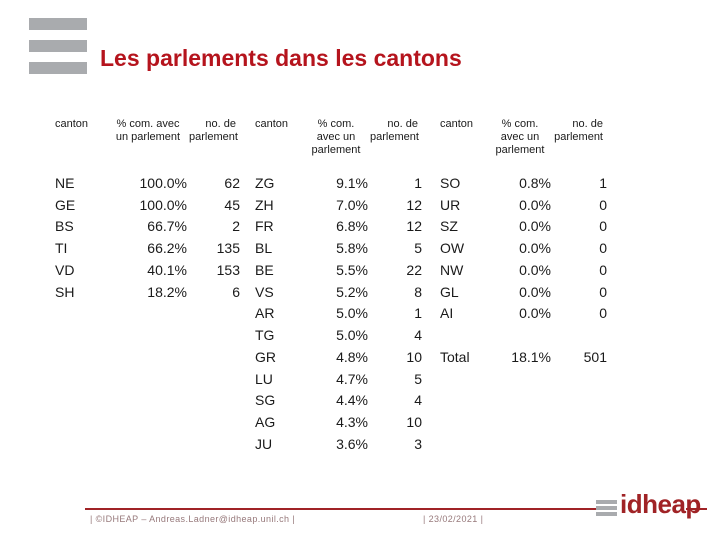 The image size is (720, 540). Describe the element at coordinates (167, 226) in the screenshot. I see `percent-cell: 66.7%` at that location.